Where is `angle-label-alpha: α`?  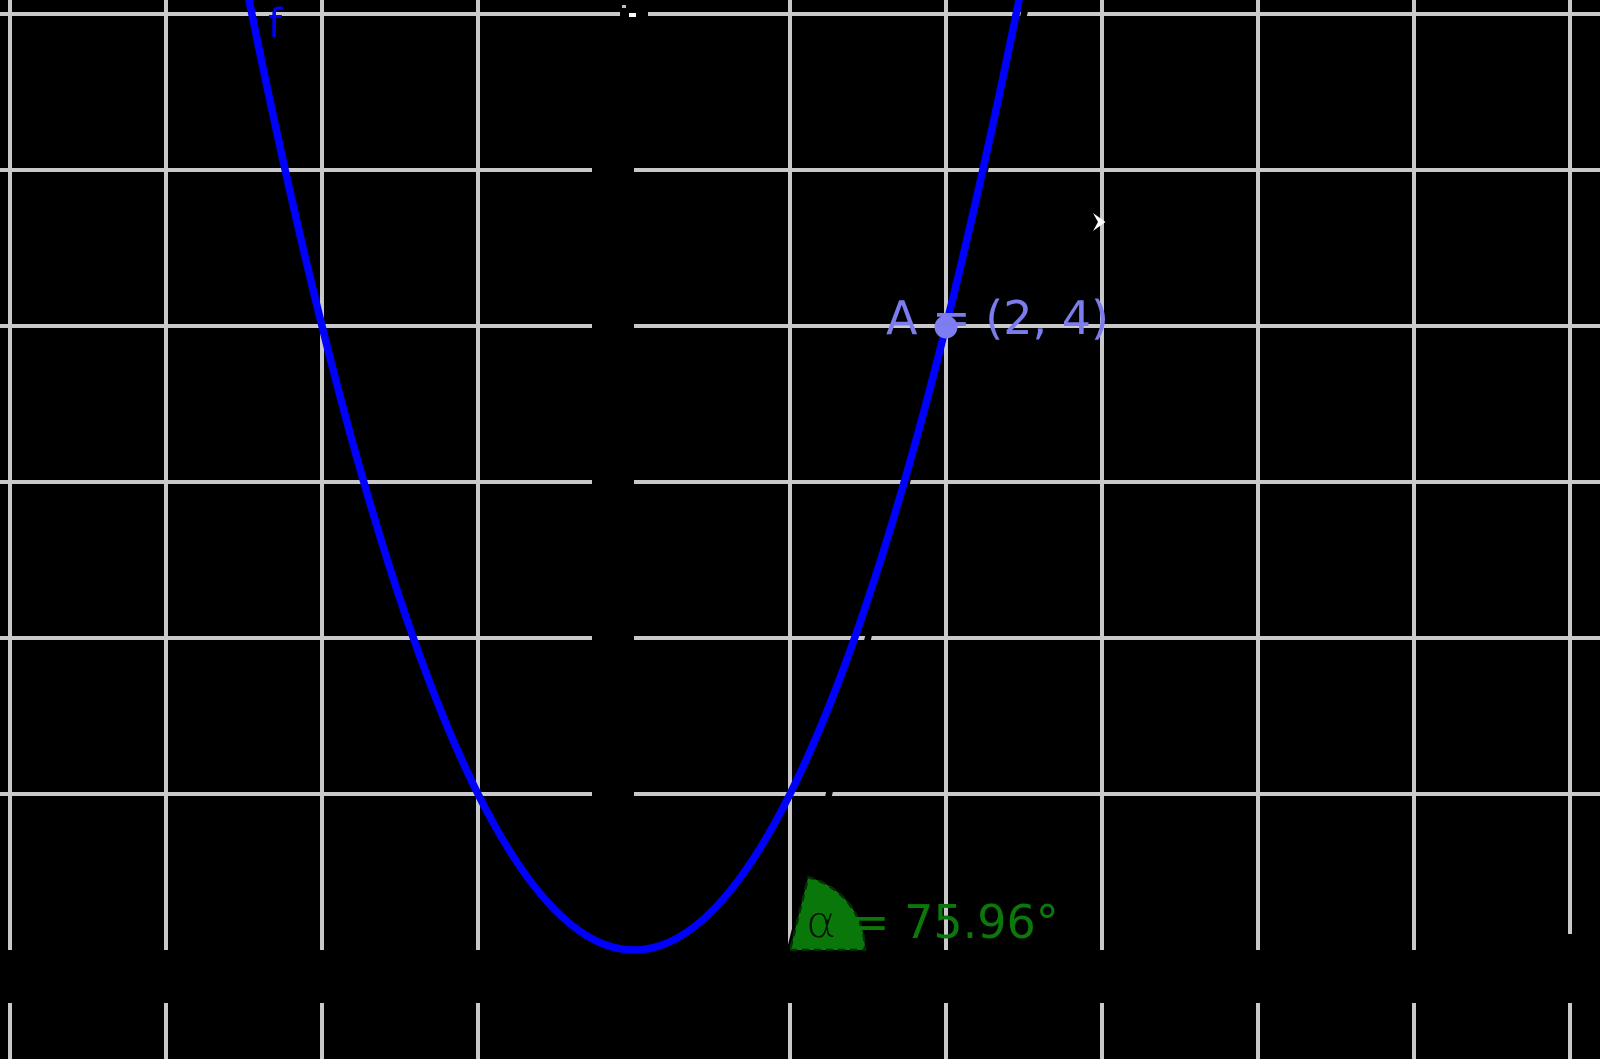
angle-label-alpha: α is located at coordinates (821, 922).